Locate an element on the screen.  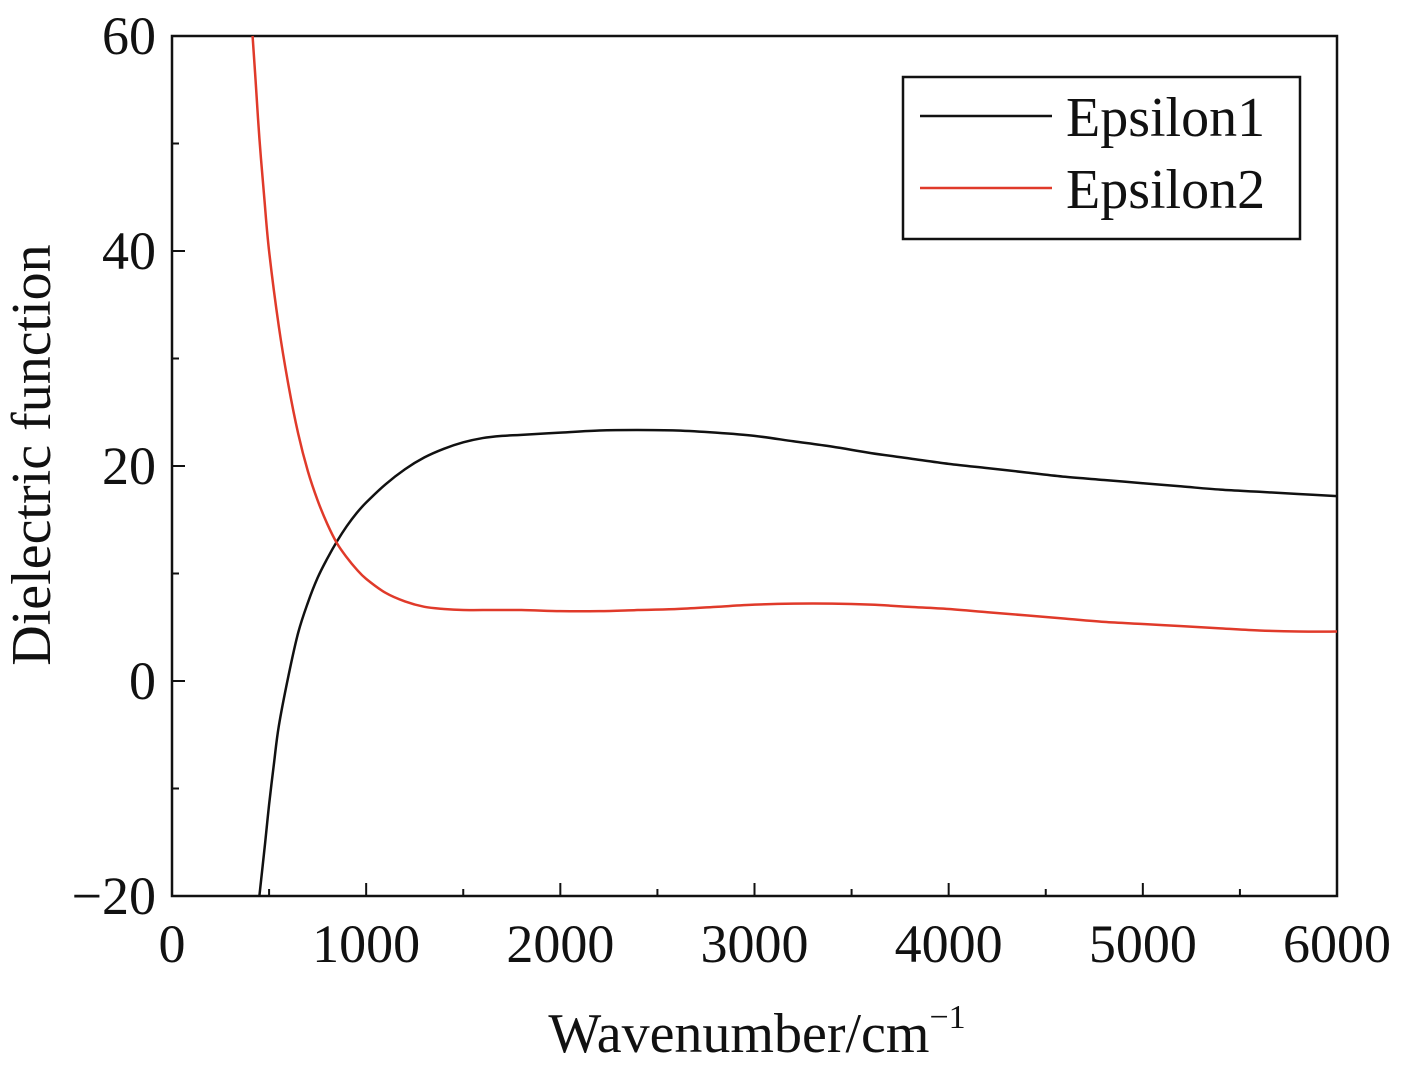
y-tick-label: 0 is located at coordinates (142, 681).